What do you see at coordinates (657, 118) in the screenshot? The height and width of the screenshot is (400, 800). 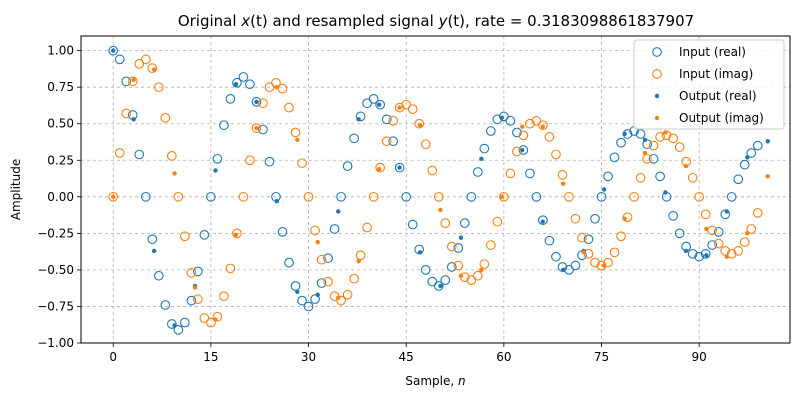 I see `legend-marker-output-imag` at bounding box center [657, 118].